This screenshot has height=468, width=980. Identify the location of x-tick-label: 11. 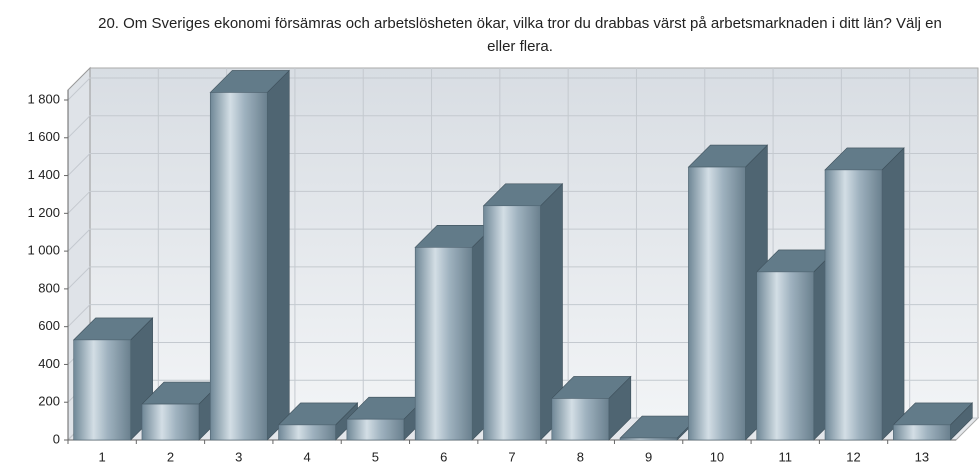
(785, 456).